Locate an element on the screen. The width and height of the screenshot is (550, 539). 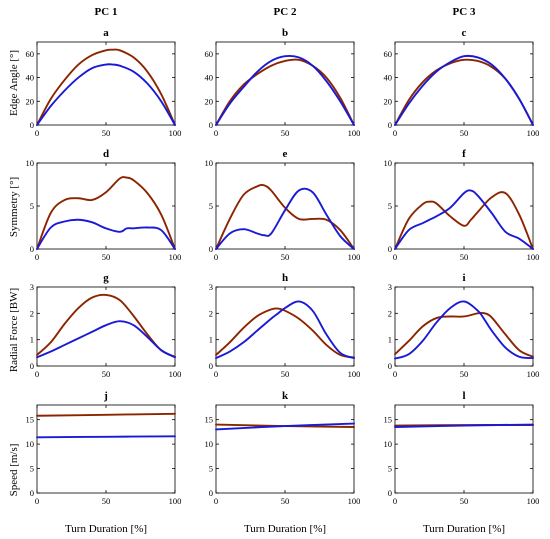
panel-letter: j is located at coordinates (105, 396).